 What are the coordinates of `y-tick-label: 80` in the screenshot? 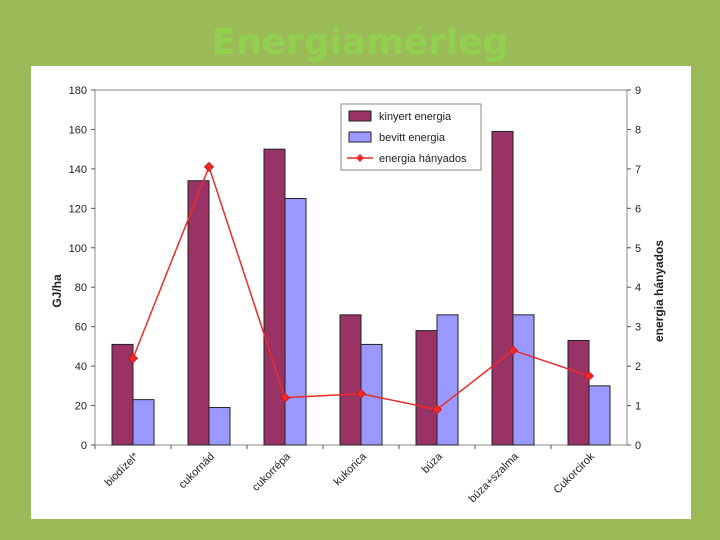 It's located at (81, 288).